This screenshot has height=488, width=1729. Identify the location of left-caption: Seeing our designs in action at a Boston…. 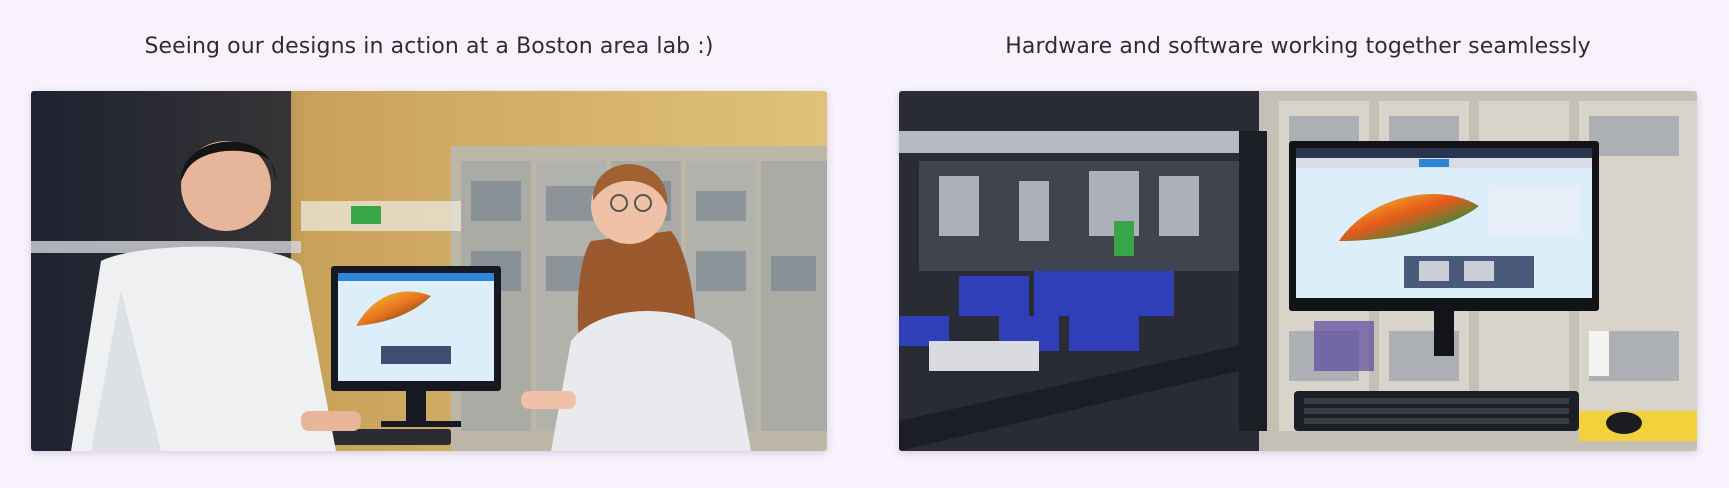
(429, 46).